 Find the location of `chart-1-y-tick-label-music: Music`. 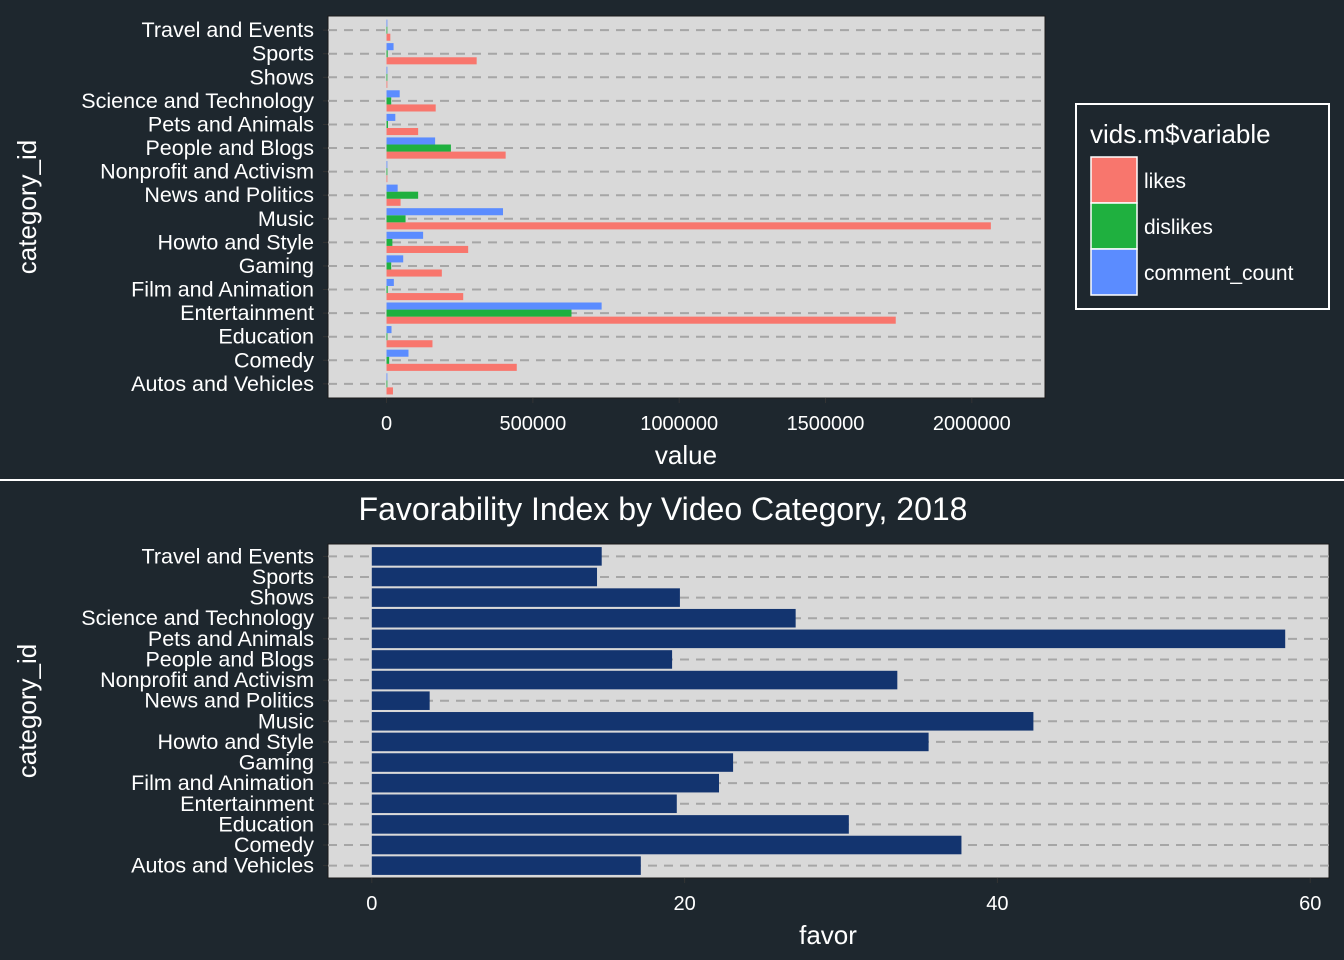

chart-1-y-tick-label-music: Music is located at coordinates (286, 219).